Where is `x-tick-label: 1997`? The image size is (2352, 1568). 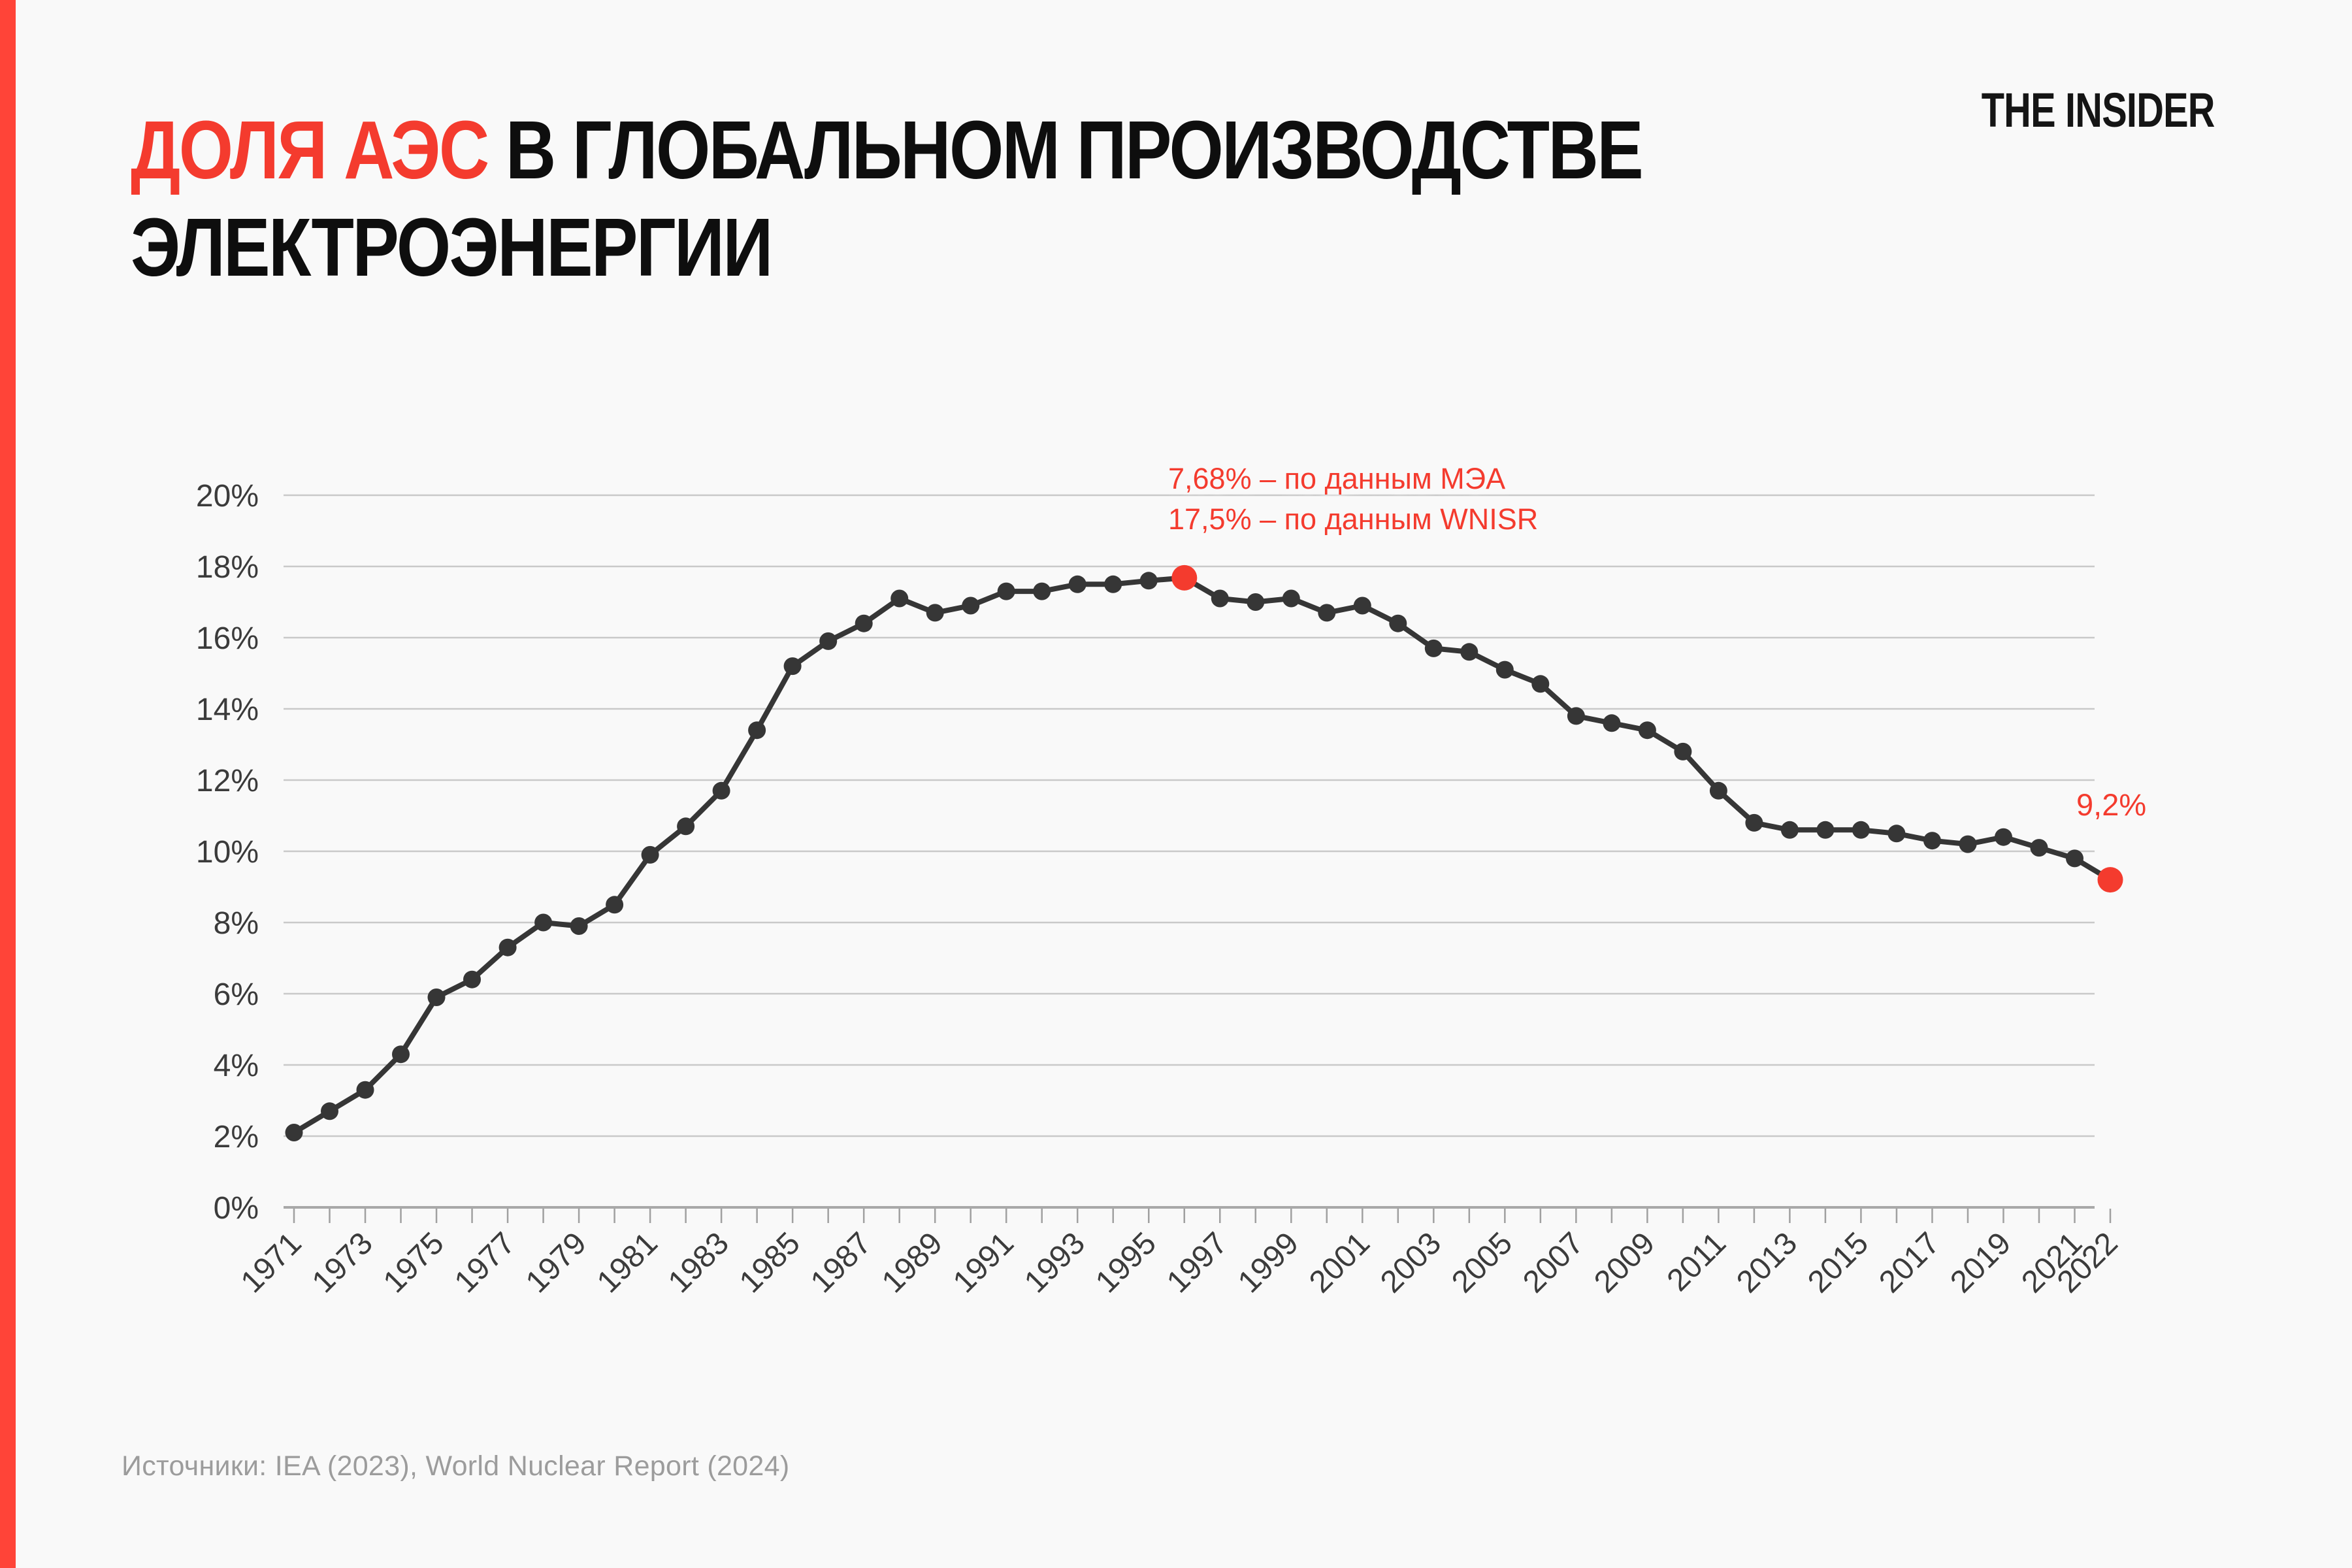
x-tick-label: 1997 is located at coordinates (1197, 1262).